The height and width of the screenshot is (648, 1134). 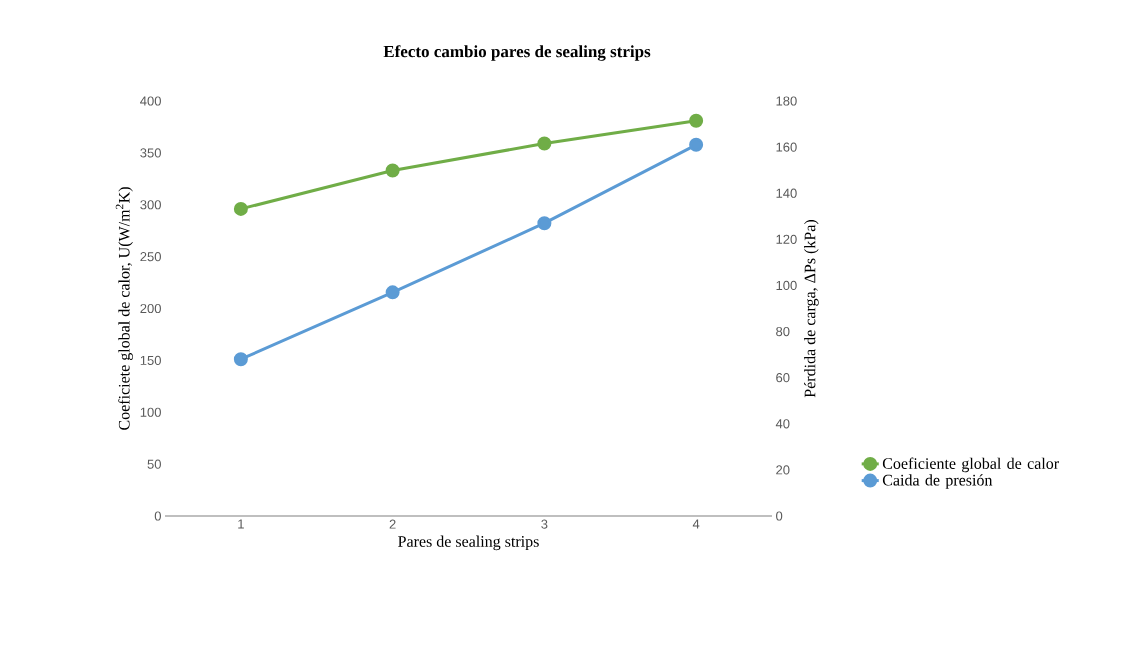 I want to click on legend-label: Caida de presión, so click(x=937, y=481).